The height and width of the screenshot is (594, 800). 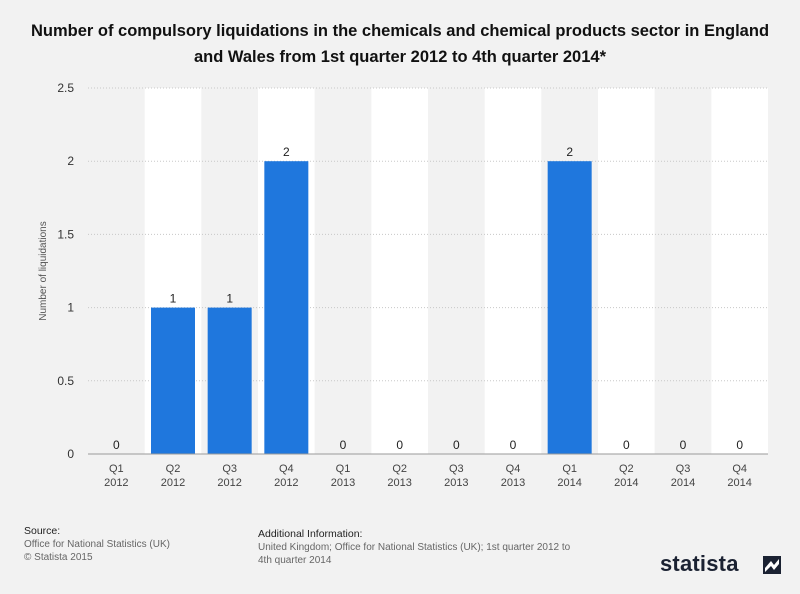 I want to click on y-tick-label: 0, so click(x=70, y=454).